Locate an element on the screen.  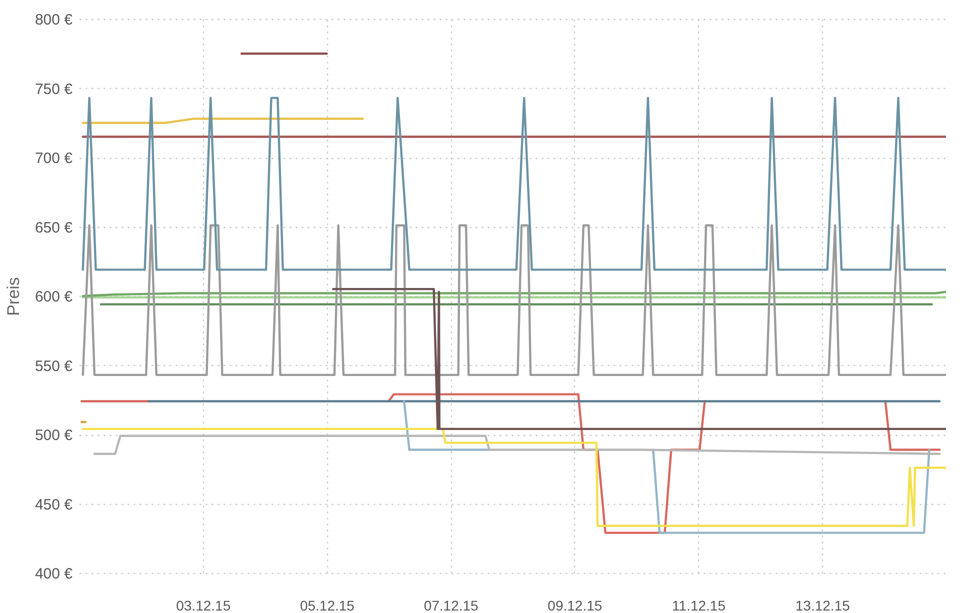
y-axis-title: Preis is located at coordinates (13, 296).